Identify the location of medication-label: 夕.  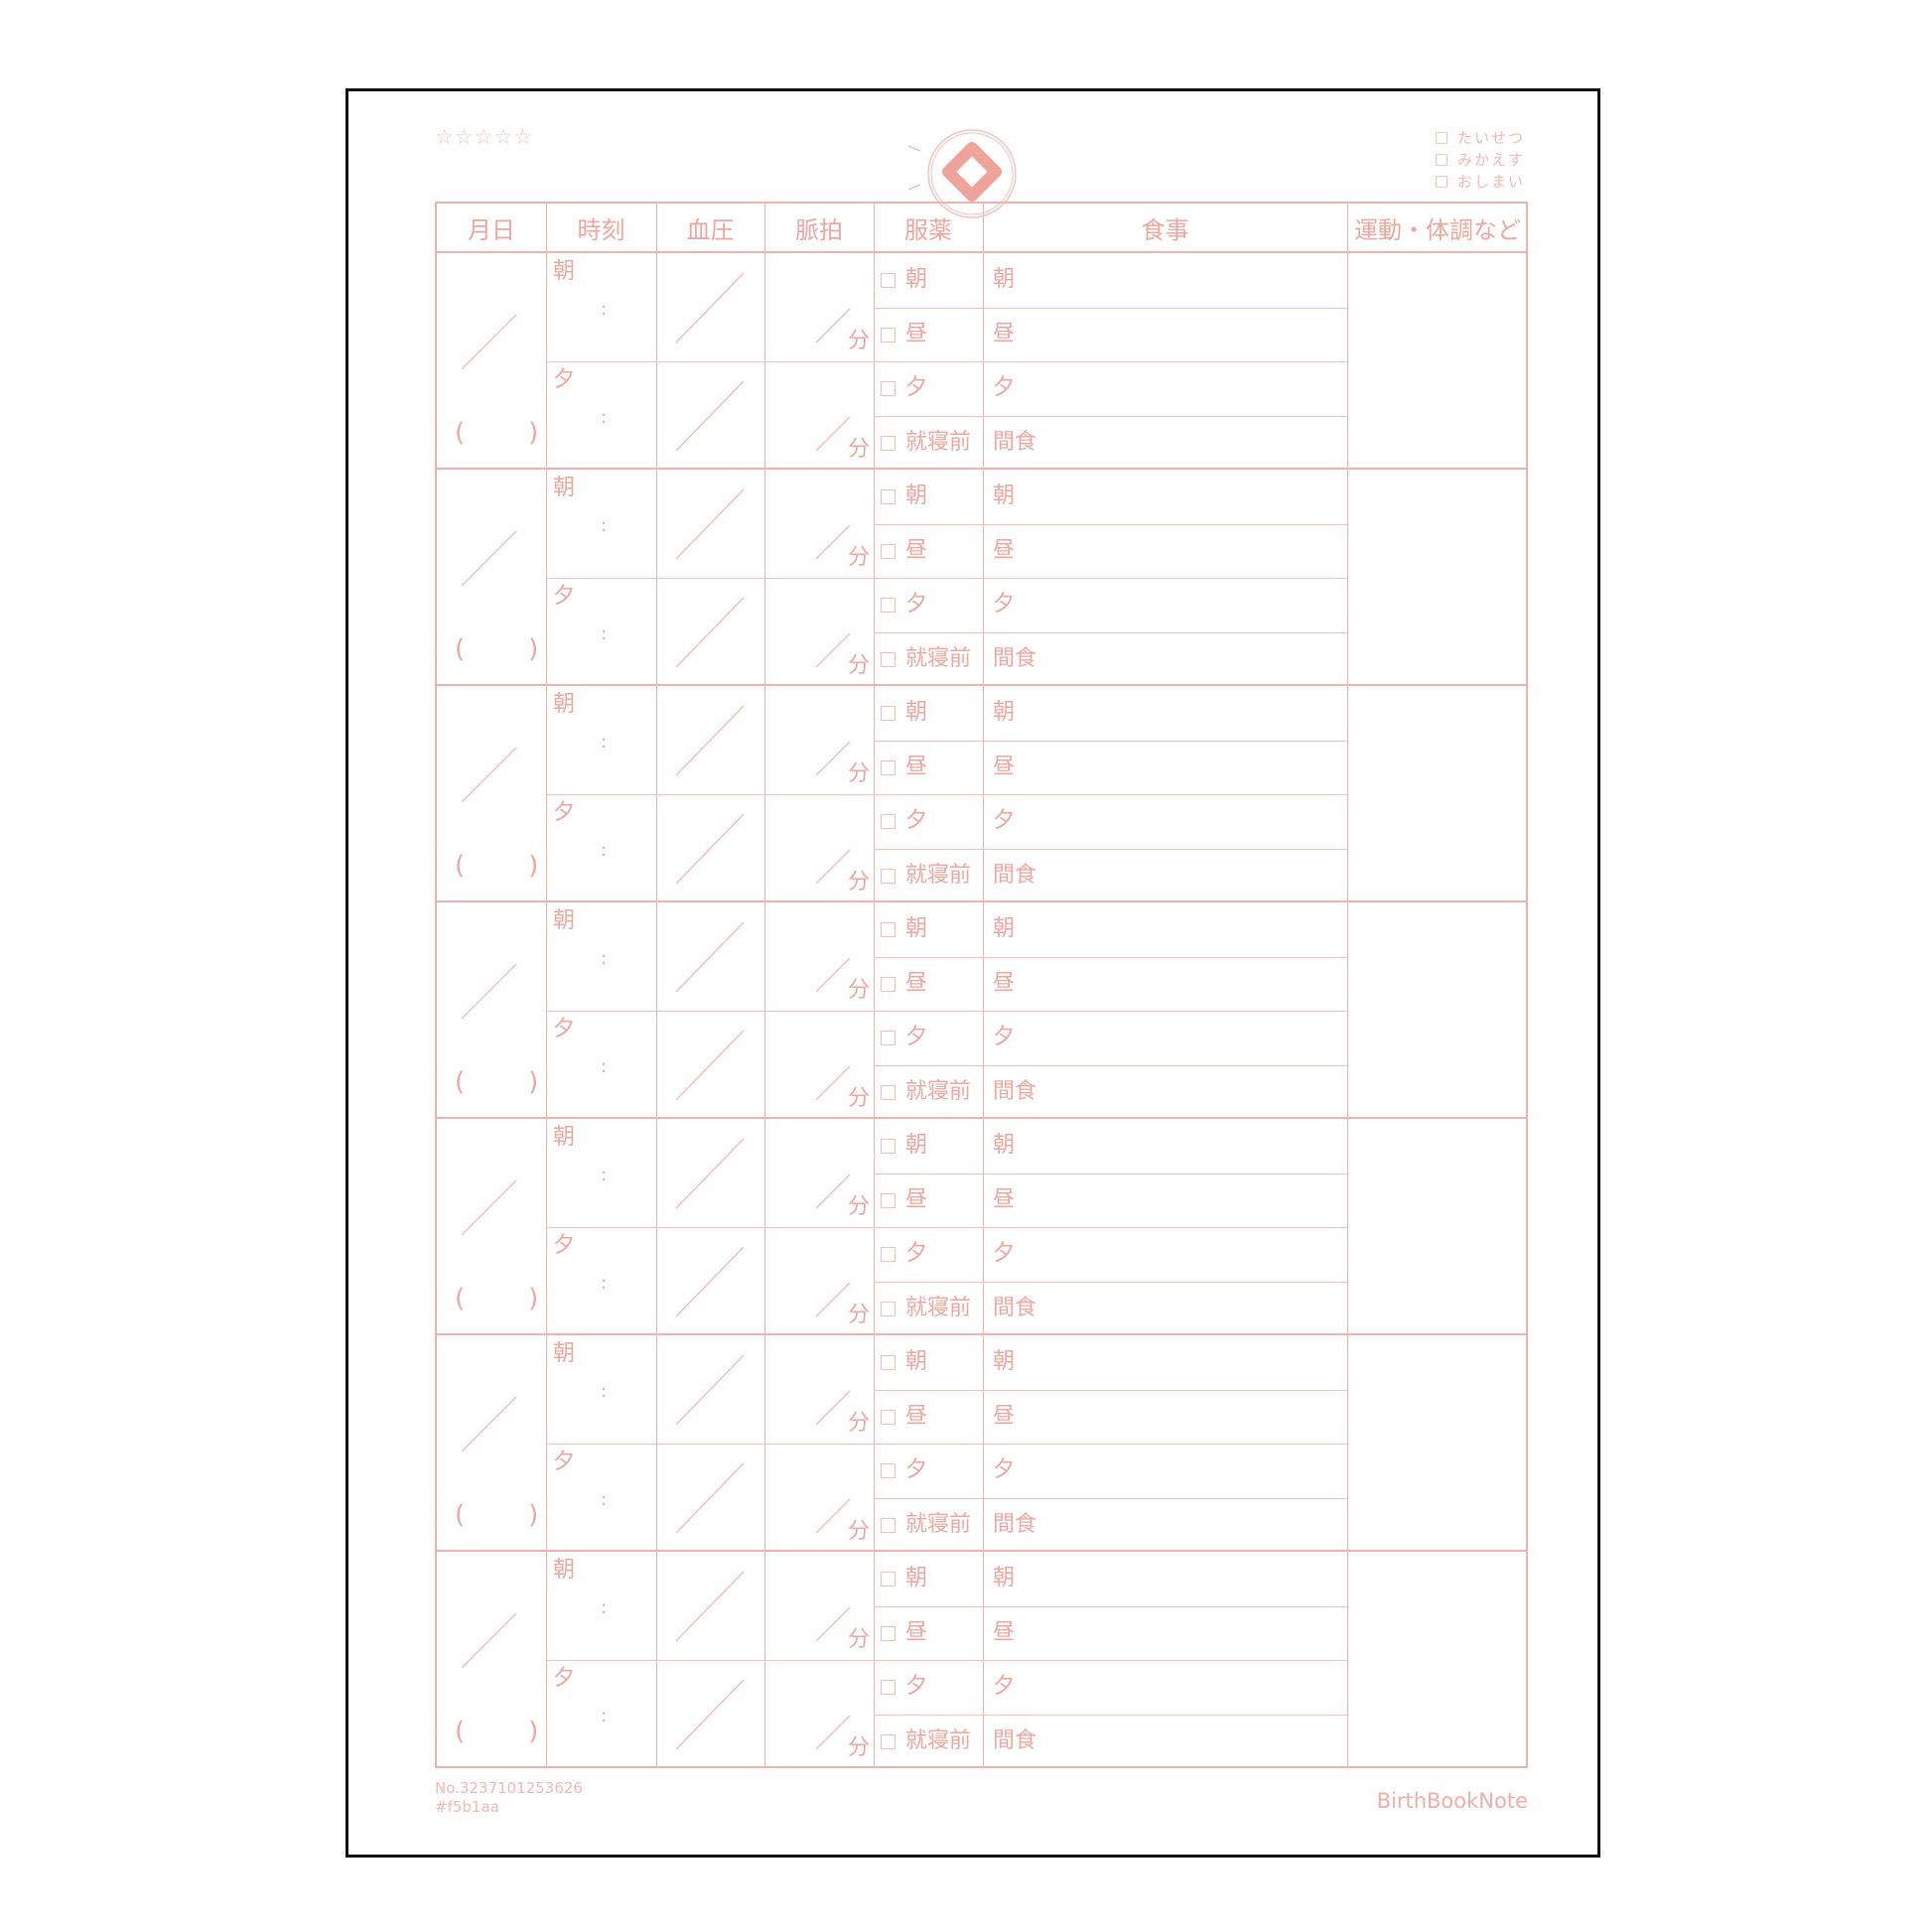
(917, 1254).